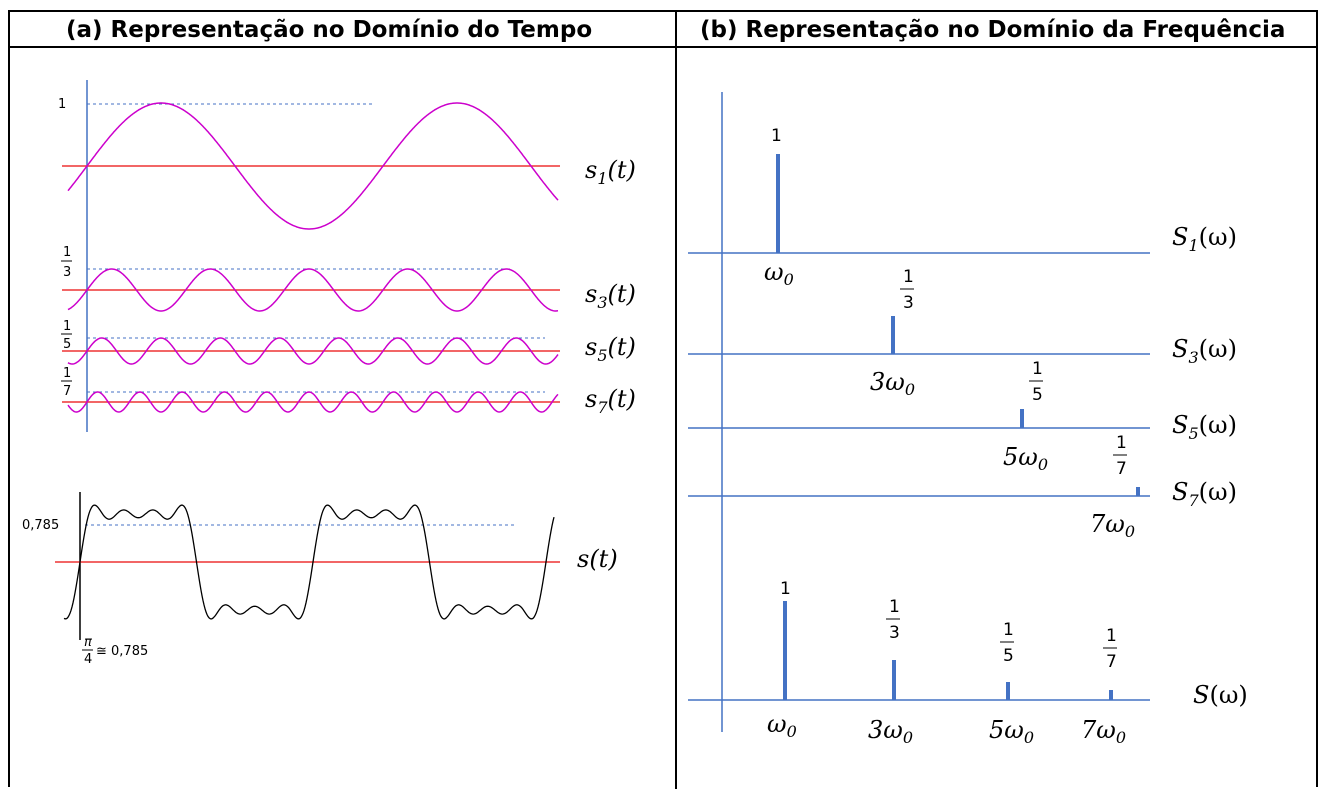 The width and height of the screenshot is (1320, 789). What do you see at coordinates (67, 252) in the screenshot?
I see `s3-amplitude-num: 1` at bounding box center [67, 252].